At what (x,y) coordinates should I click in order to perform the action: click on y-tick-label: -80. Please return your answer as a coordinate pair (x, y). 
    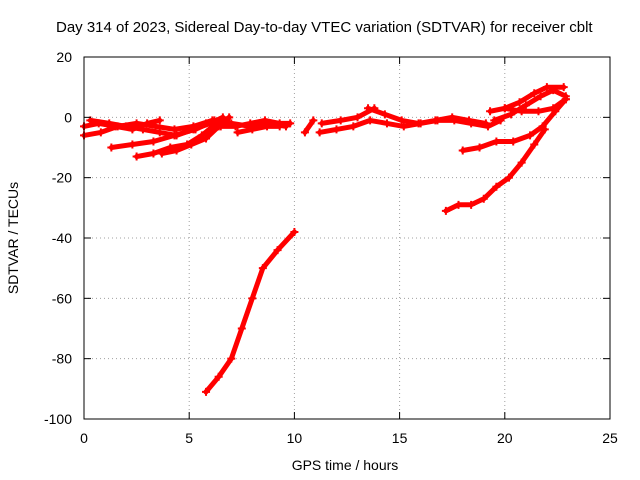
    Looking at the image, I should click on (62, 359).